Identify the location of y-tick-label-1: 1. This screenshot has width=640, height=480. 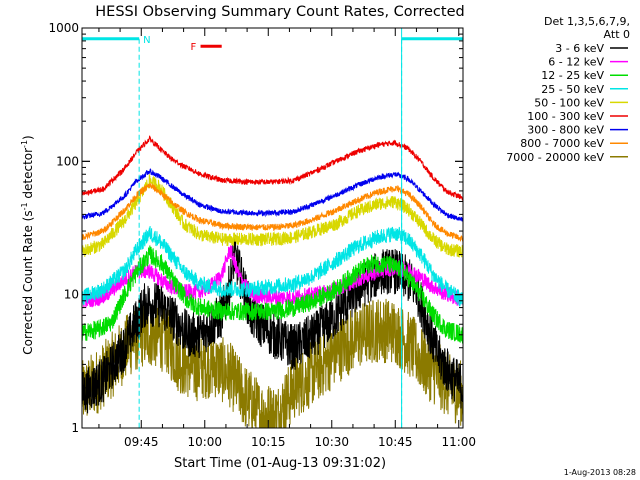
(75, 428).